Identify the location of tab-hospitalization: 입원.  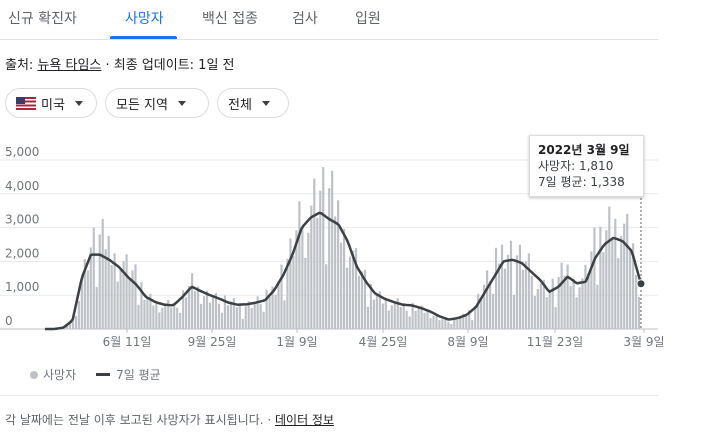
(368, 19).